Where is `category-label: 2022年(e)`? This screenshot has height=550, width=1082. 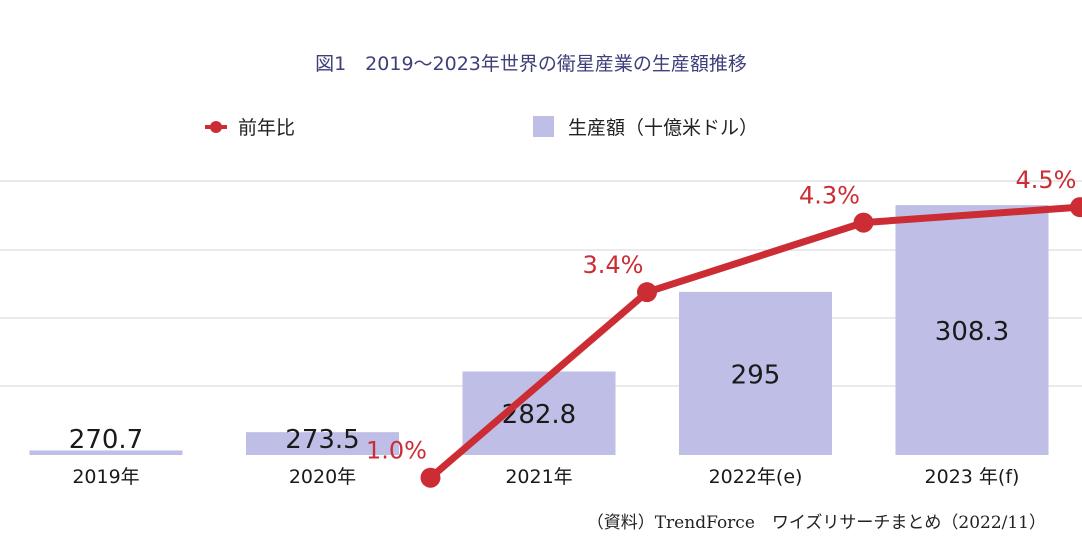 category-label: 2022年(e) is located at coordinates (756, 477).